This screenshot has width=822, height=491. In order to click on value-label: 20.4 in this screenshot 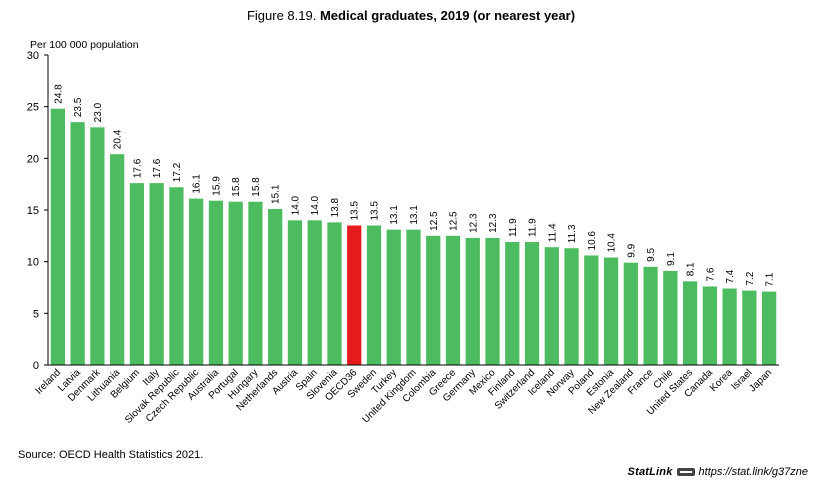, I will do `click(118, 139)`.